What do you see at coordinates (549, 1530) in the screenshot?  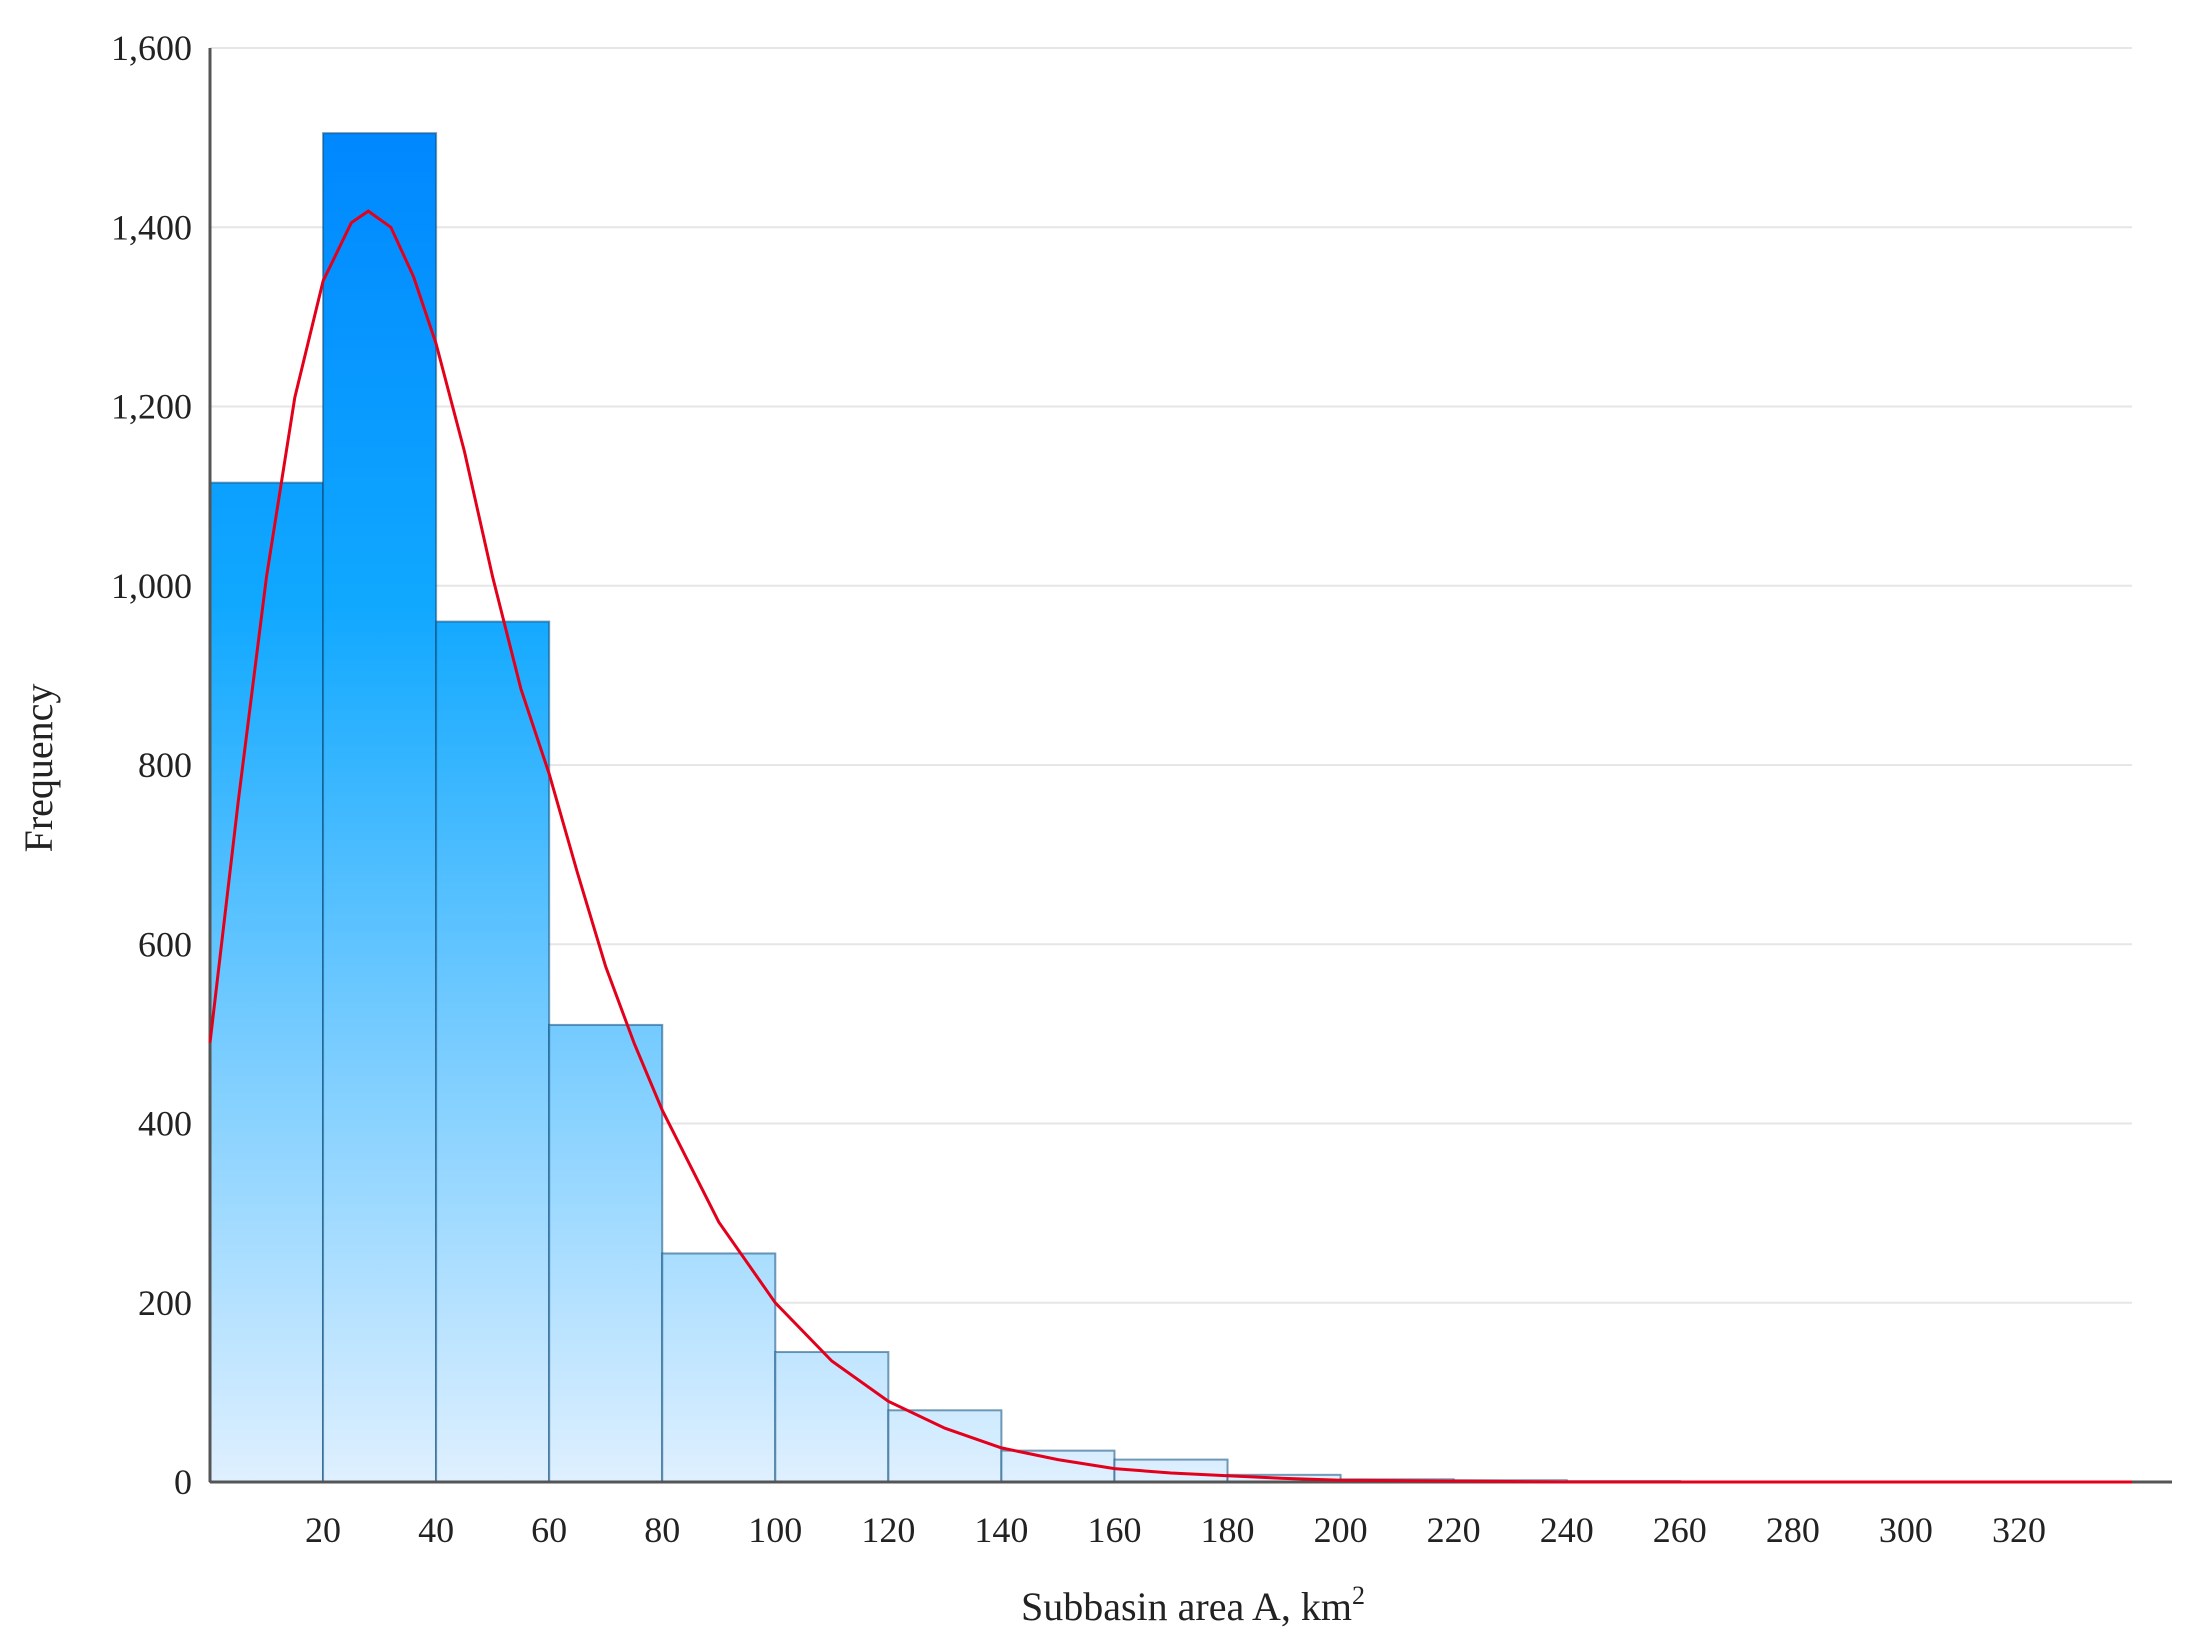 I see `x-tick-label-2: 60` at bounding box center [549, 1530].